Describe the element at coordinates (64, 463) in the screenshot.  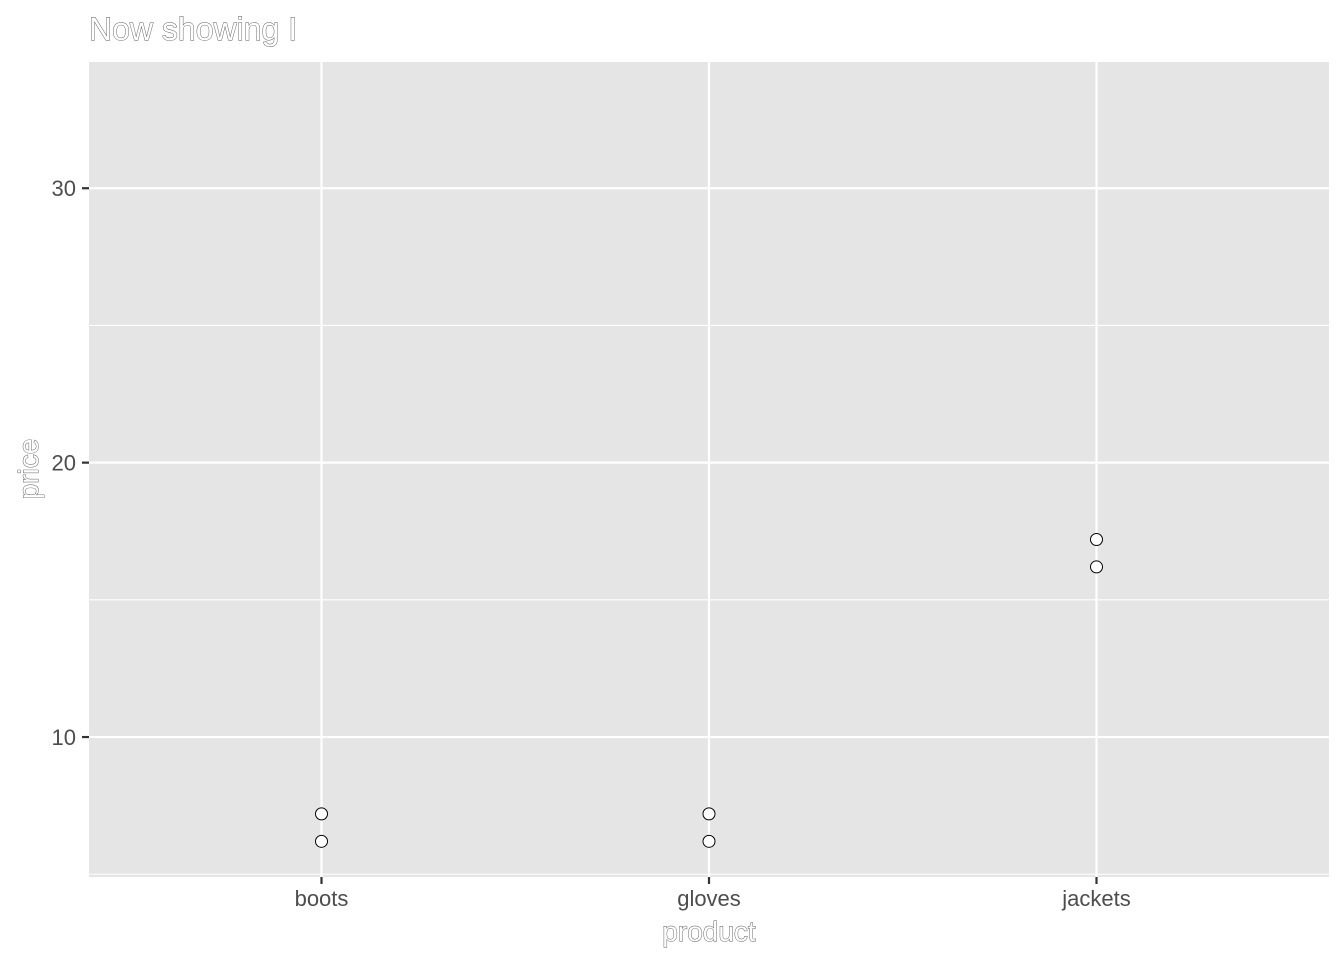
I see `y-tick-label: 20` at that location.